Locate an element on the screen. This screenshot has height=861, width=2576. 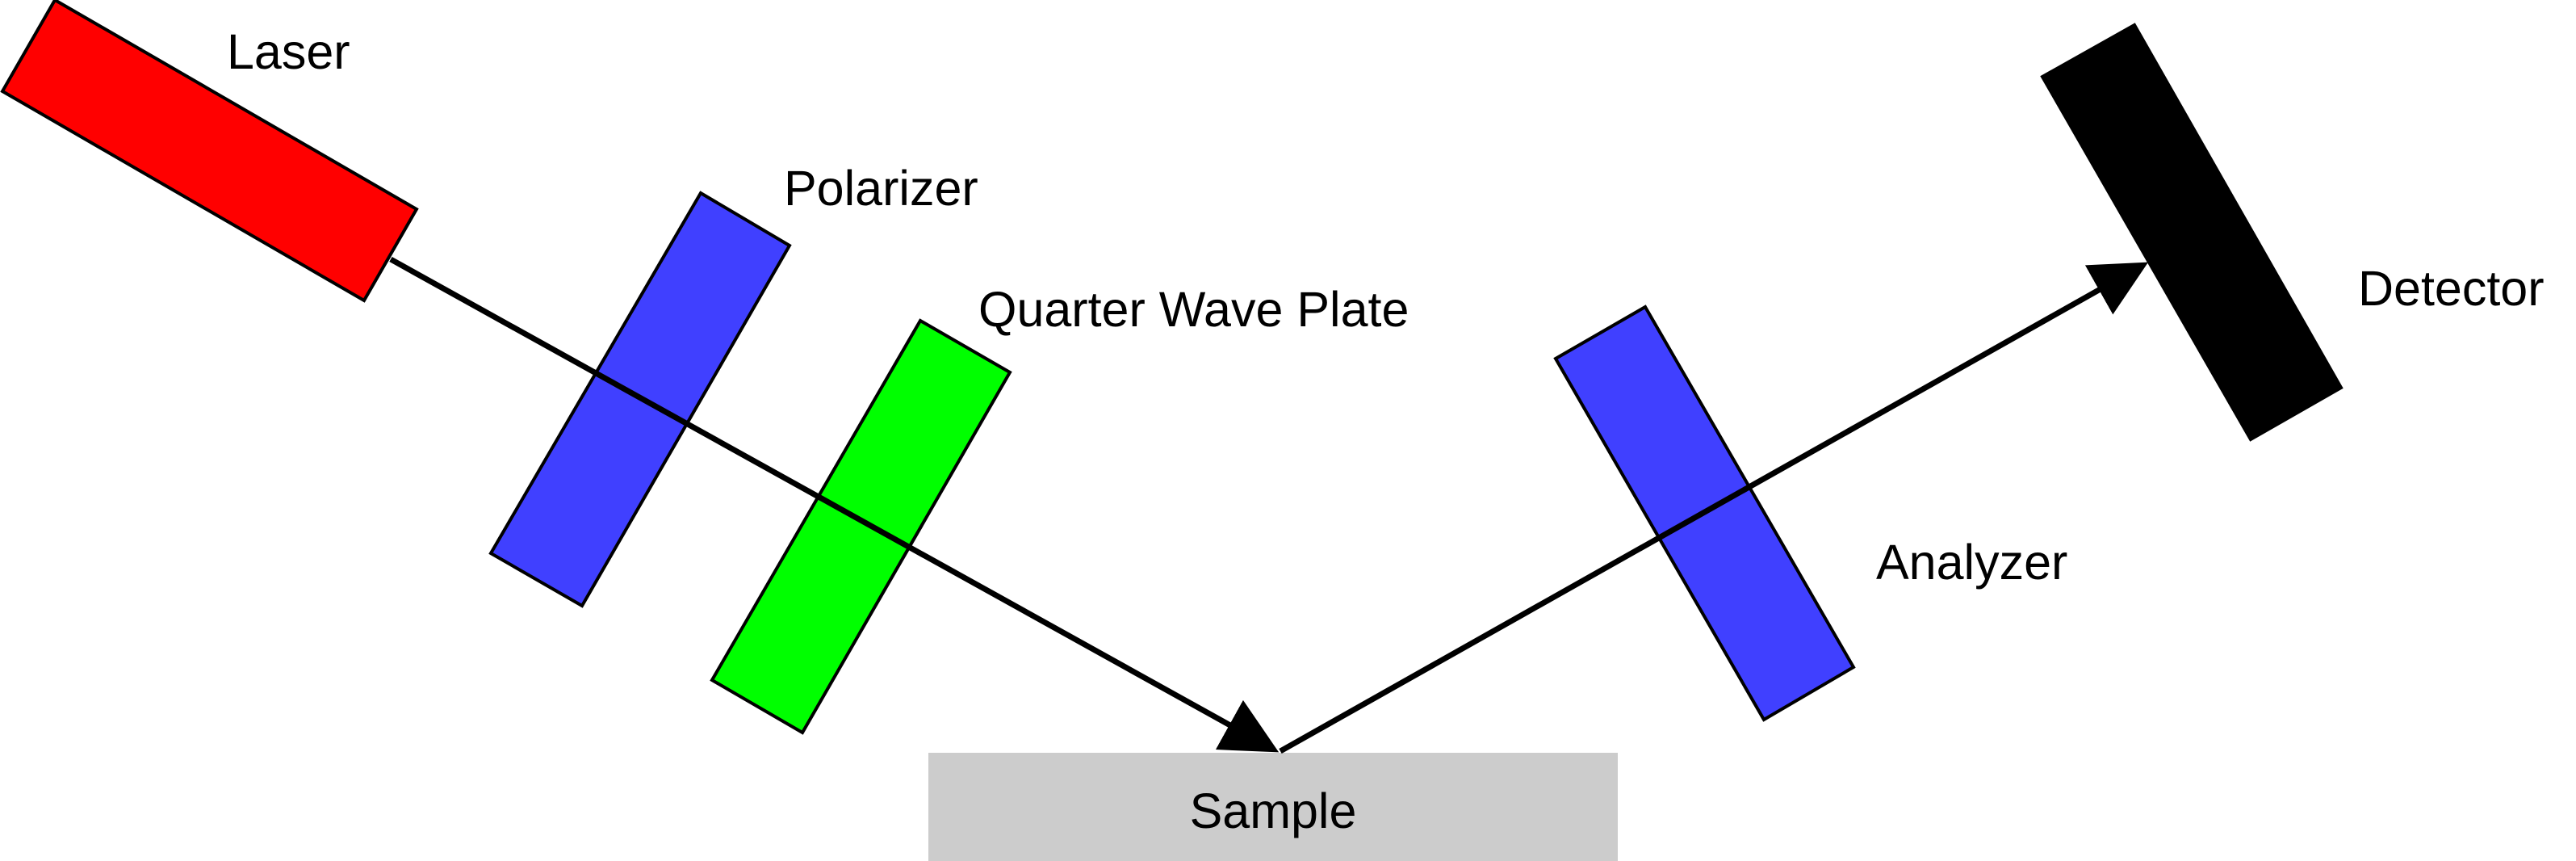
sample-label: Sample is located at coordinates (1273, 810).